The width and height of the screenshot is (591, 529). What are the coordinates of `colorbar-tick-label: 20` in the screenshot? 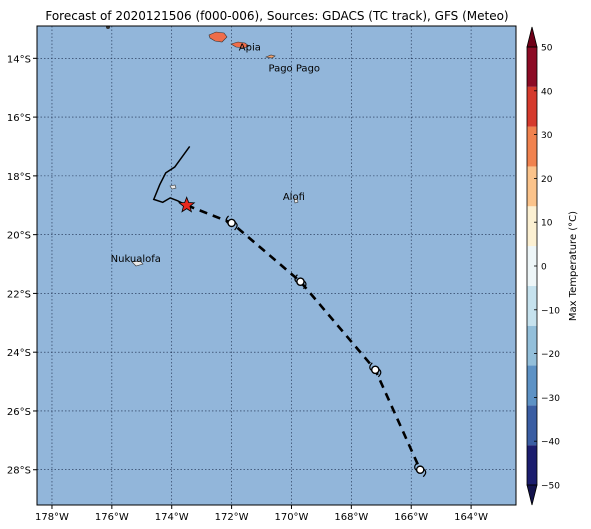 It's located at (547, 180).